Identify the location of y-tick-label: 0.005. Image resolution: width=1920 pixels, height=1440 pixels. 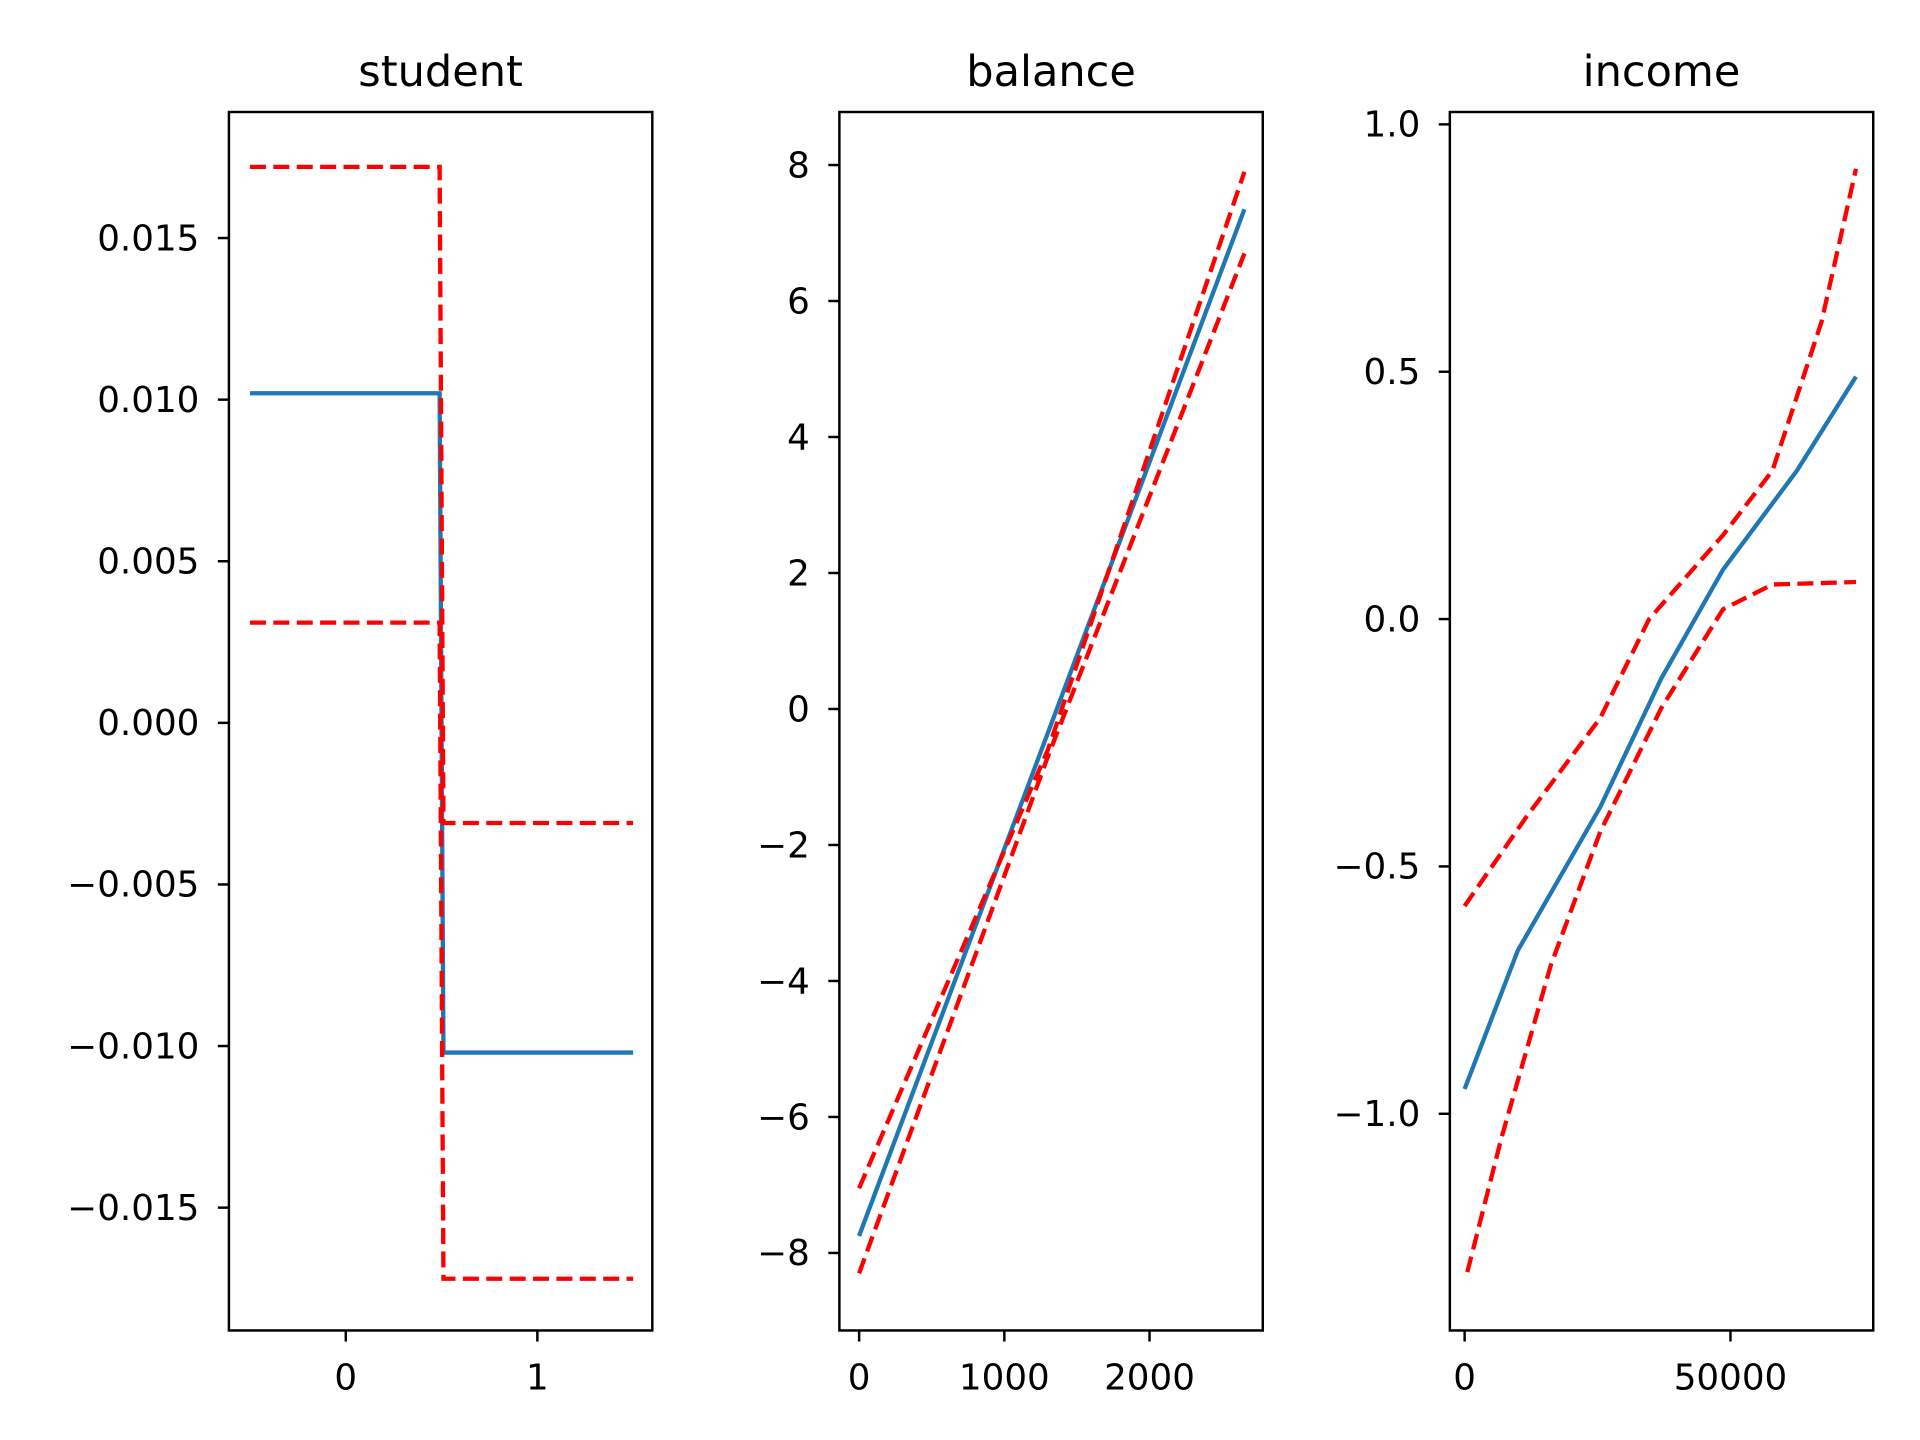
(148, 562).